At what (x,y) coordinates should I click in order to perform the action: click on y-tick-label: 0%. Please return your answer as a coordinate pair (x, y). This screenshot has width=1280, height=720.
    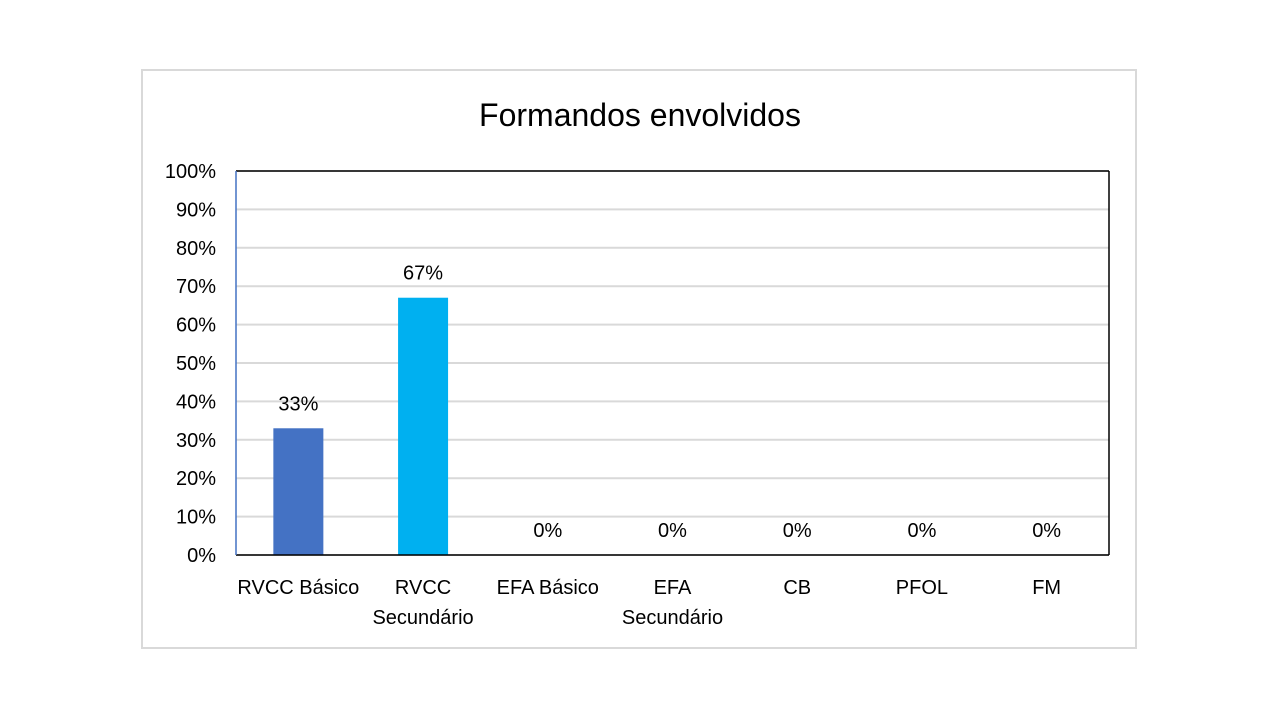
    Looking at the image, I should click on (201, 556).